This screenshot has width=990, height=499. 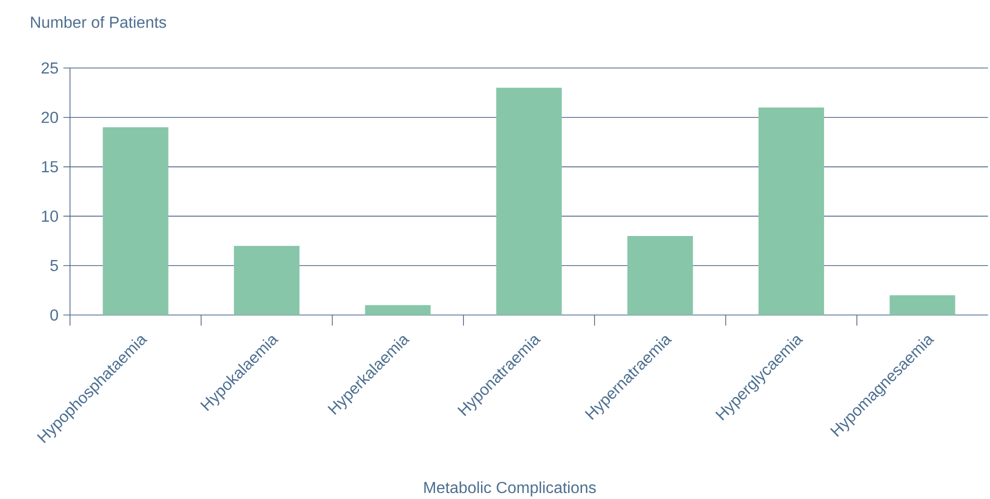 What do you see at coordinates (54, 266) in the screenshot?
I see `y-tick-label: 5` at bounding box center [54, 266].